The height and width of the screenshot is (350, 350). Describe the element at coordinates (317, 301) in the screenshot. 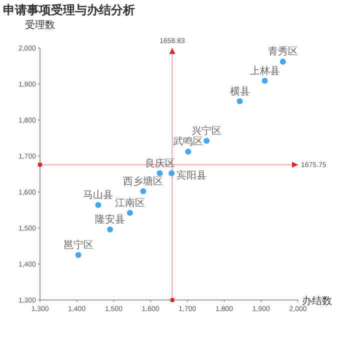

I see `x-axis-title: 办结数` at that location.